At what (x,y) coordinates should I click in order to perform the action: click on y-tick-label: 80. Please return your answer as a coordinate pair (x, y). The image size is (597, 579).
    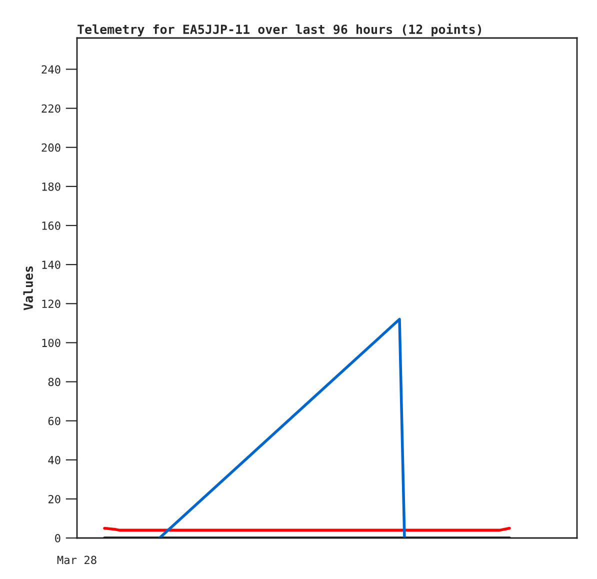
    Looking at the image, I should click on (54, 382).